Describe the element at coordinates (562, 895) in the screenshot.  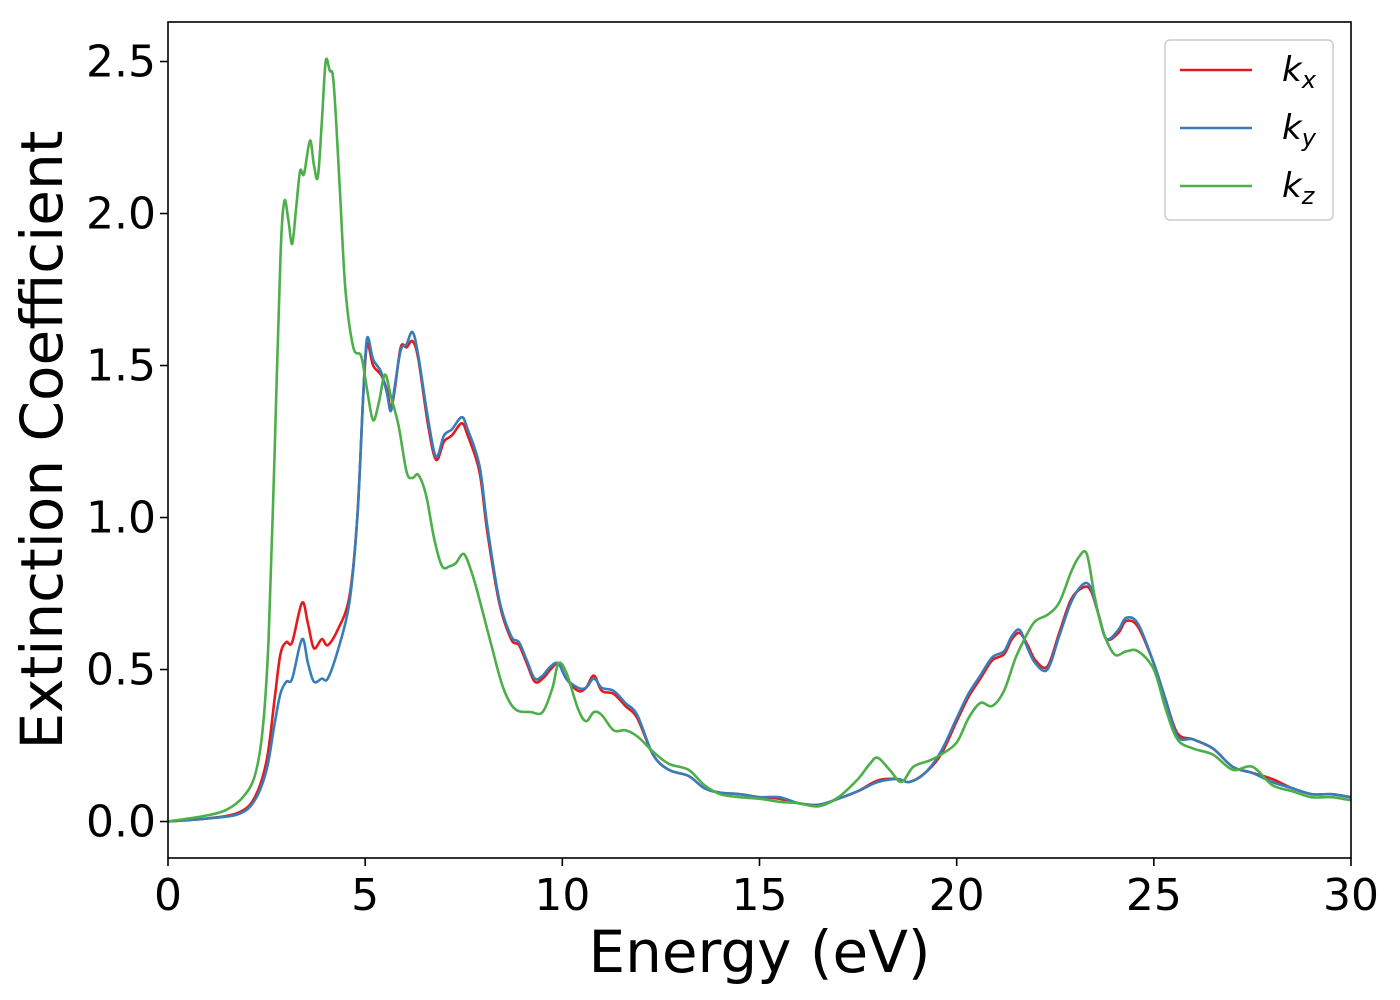
I see `x-tick-label: 10` at that location.